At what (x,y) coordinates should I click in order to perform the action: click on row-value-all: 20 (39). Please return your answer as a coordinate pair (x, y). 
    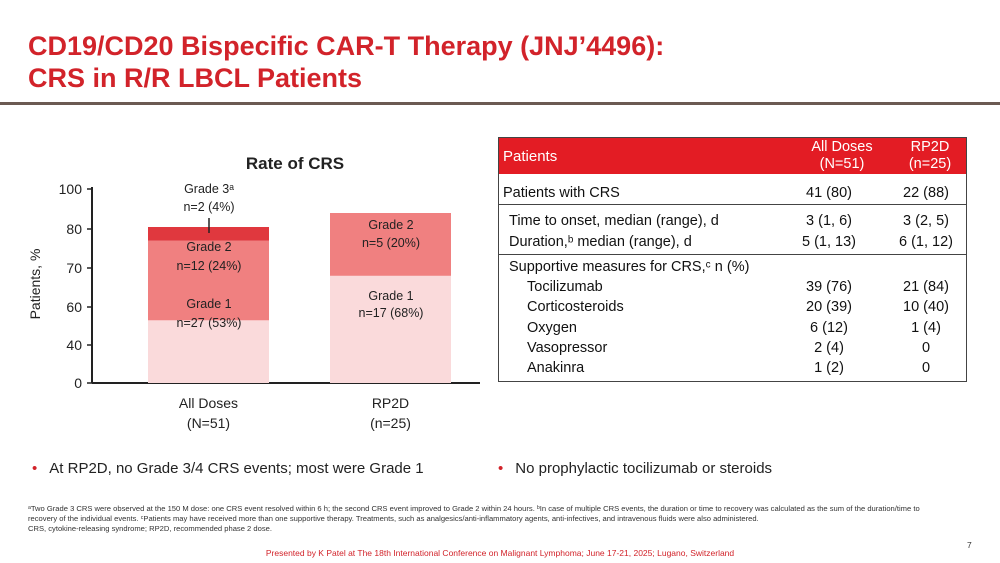
    Looking at the image, I should click on (829, 307).